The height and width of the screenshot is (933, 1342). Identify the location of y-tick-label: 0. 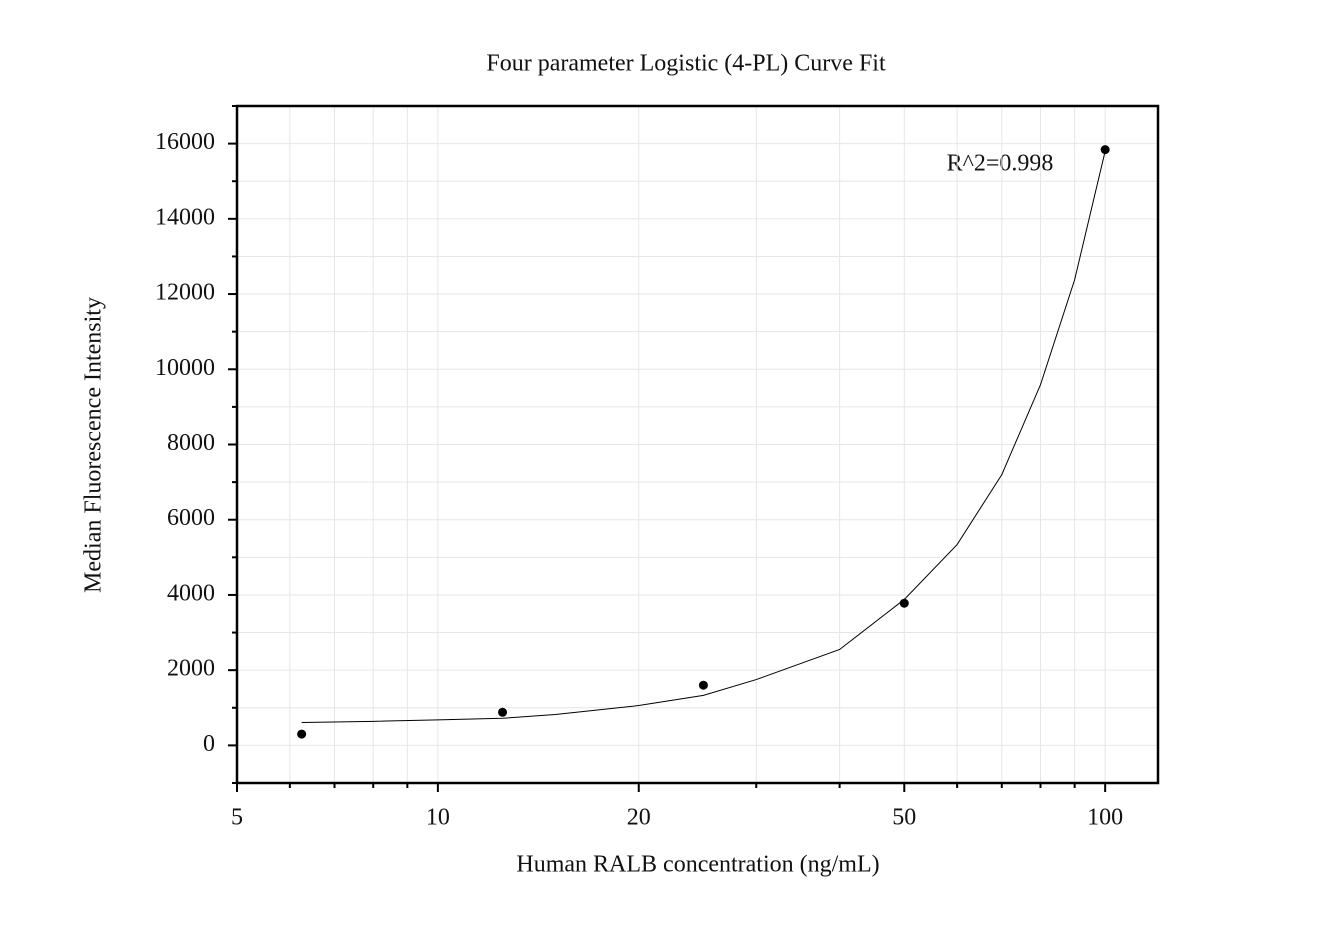
(209, 744).